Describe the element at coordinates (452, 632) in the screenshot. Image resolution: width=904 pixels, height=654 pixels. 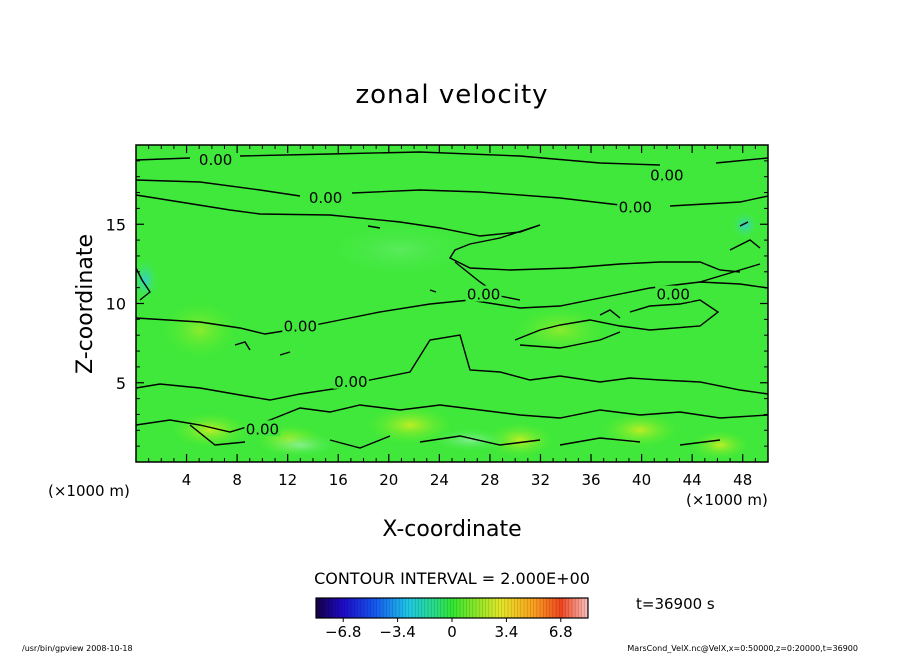
I see `colorbar-tick-label: 0` at that location.